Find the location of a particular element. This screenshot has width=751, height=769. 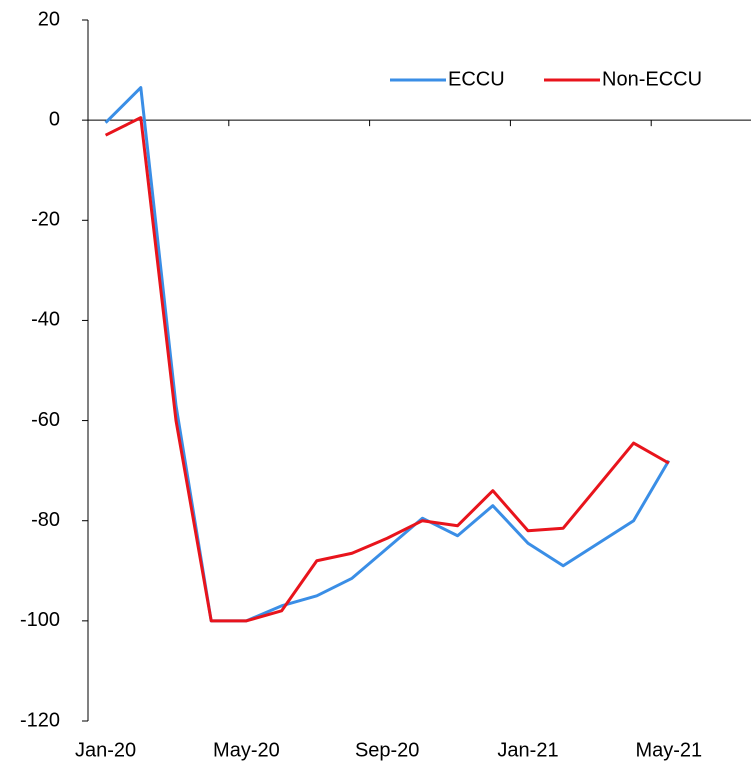

legend-label: Non-ECCU is located at coordinates (652, 79).